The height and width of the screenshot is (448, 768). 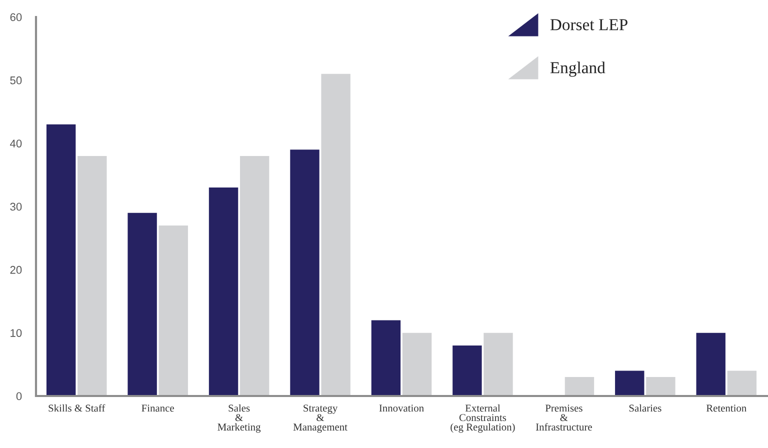 I want to click on legend-label: England, so click(x=578, y=69).